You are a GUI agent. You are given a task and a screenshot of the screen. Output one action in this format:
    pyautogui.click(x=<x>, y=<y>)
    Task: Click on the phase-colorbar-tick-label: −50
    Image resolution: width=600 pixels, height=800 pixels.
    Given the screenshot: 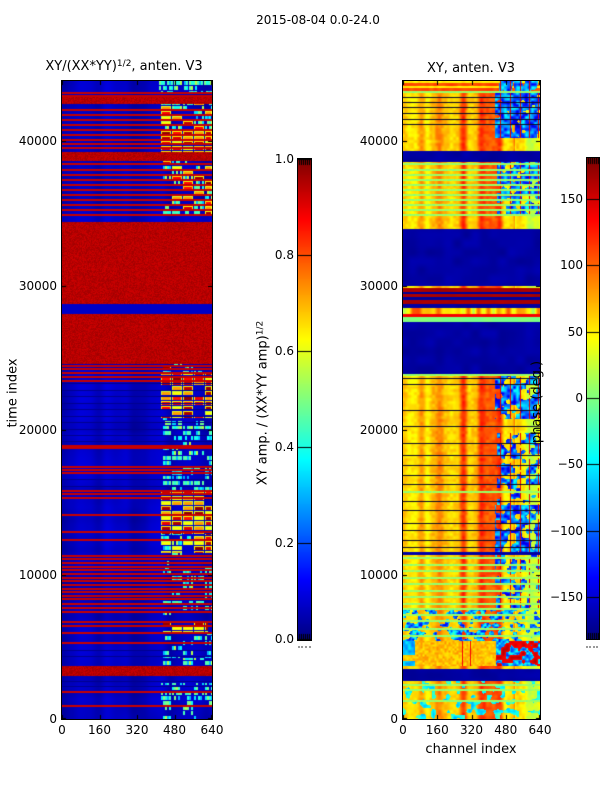 What is the action you would take?
    pyautogui.click(x=570, y=464)
    